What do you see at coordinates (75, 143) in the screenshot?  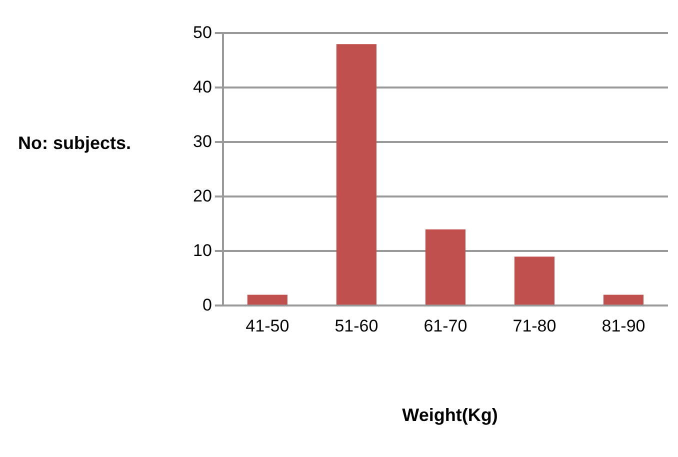 I see `y-axis-title: No: subjects.` at bounding box center [75, 143].